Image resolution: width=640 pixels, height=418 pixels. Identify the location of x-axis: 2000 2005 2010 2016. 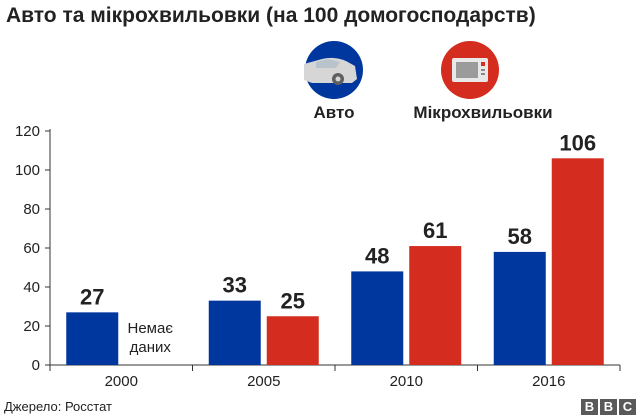
(335, 377).